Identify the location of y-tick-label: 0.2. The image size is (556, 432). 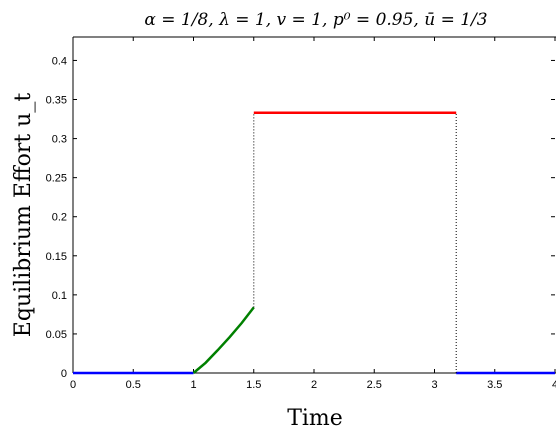
(59, 218).